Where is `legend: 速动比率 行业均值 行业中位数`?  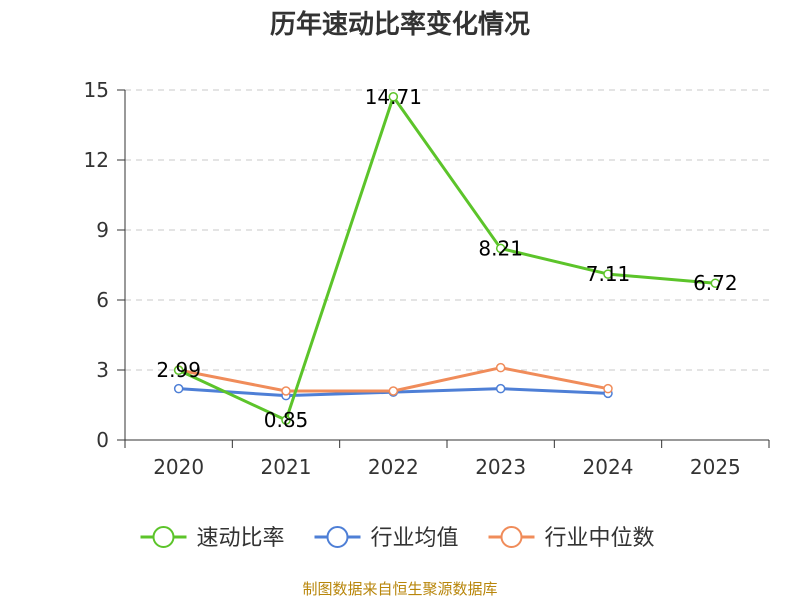 legend: 速动比率 行业均值 行业中位数 is located at coordinates (397, 538).